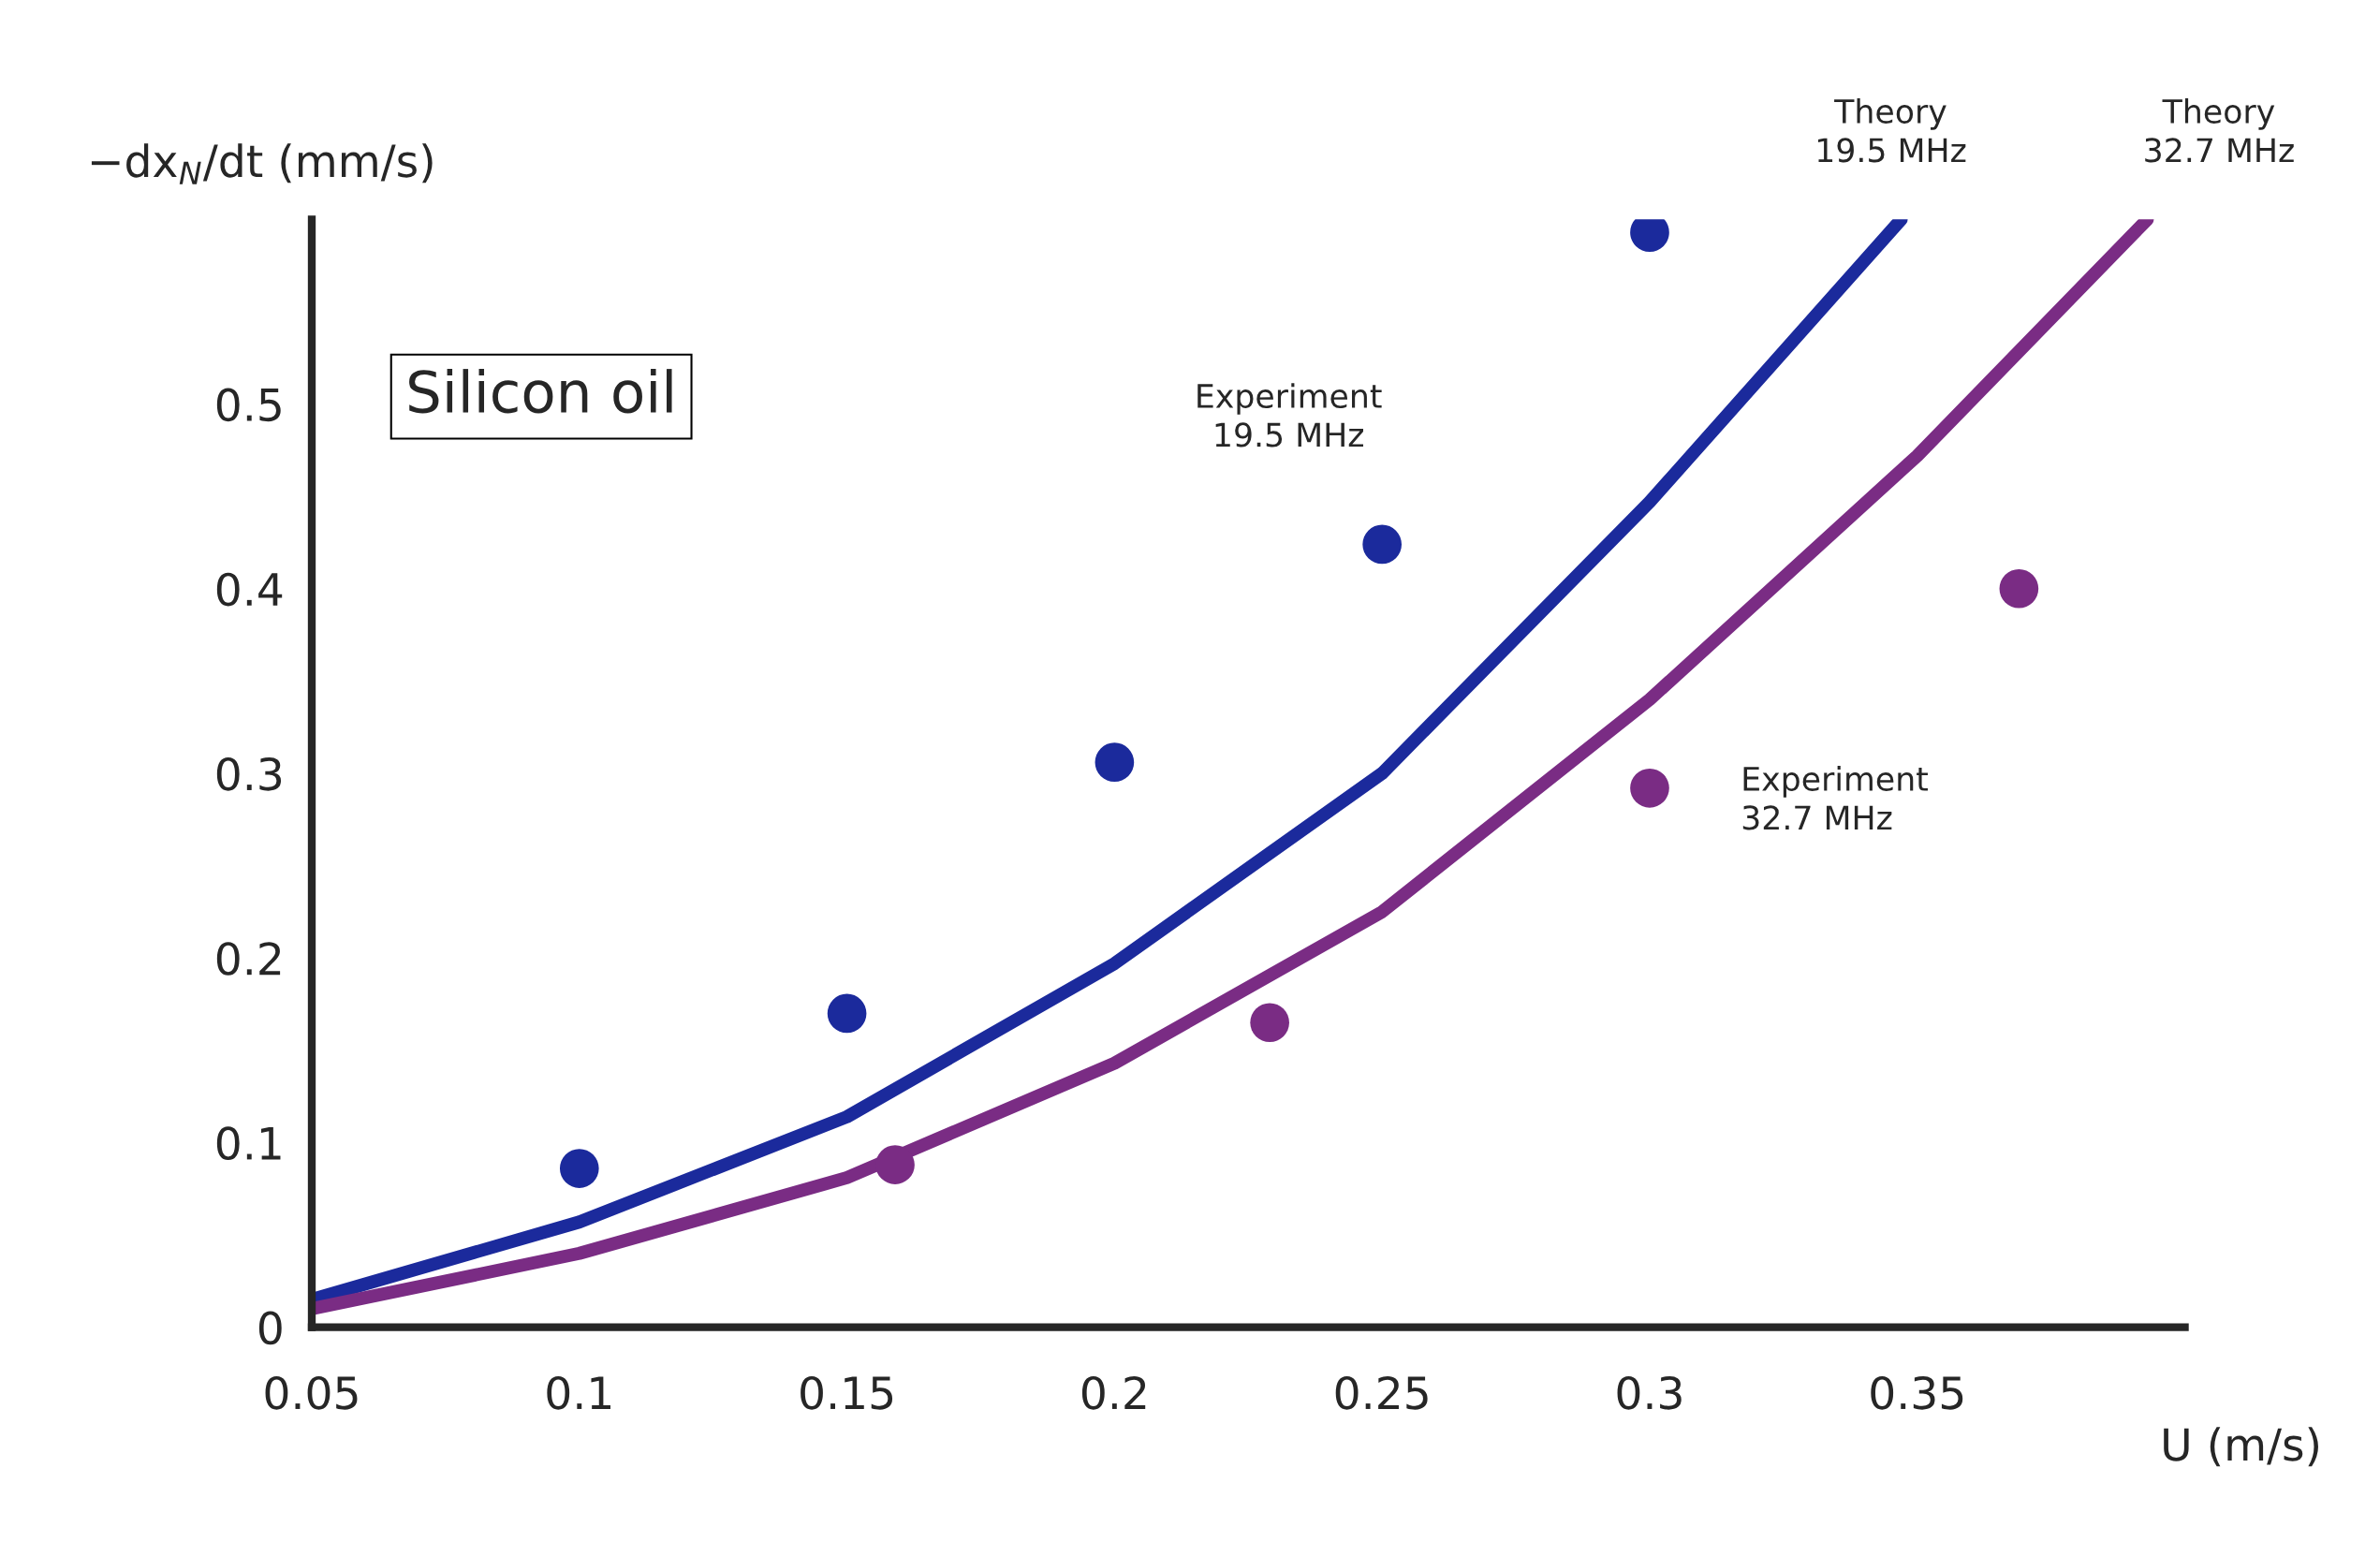  Describe the element at coordinates (1892, 130) in the screenshot. I see `text: Theory 19.5 MHz` at that location.